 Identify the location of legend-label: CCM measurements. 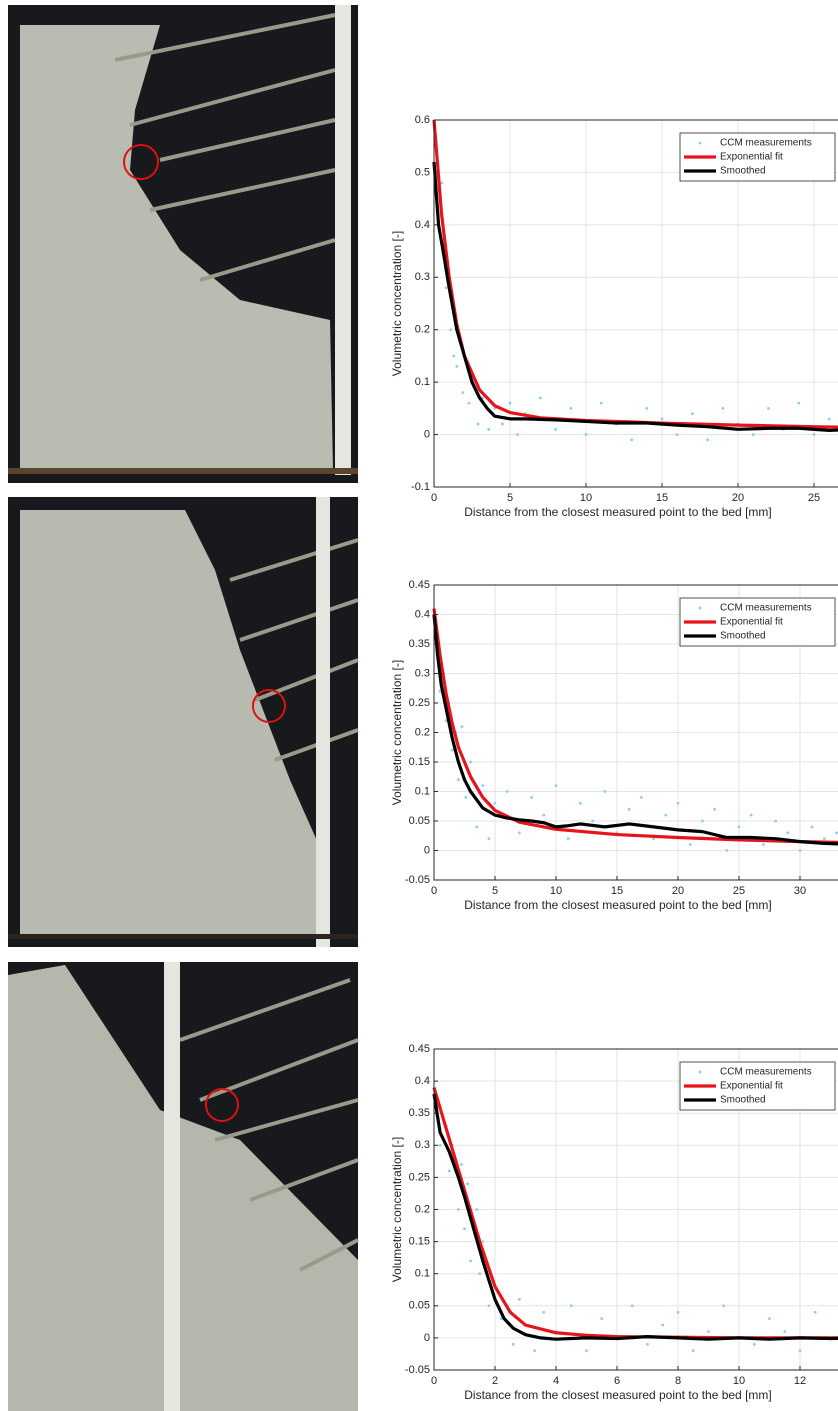
(766, 608).